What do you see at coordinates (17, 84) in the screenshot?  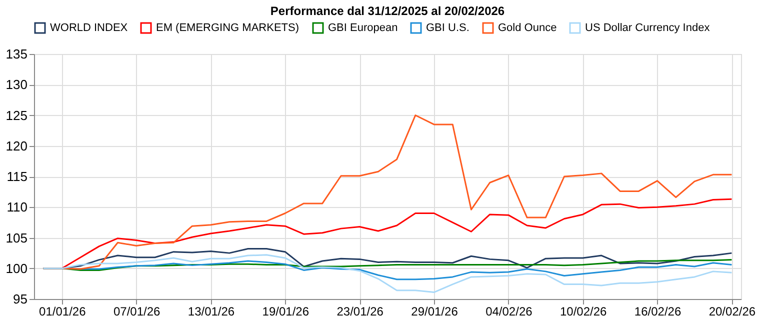 I see `y-tick-label: 130` at bounding box center [17, 84].